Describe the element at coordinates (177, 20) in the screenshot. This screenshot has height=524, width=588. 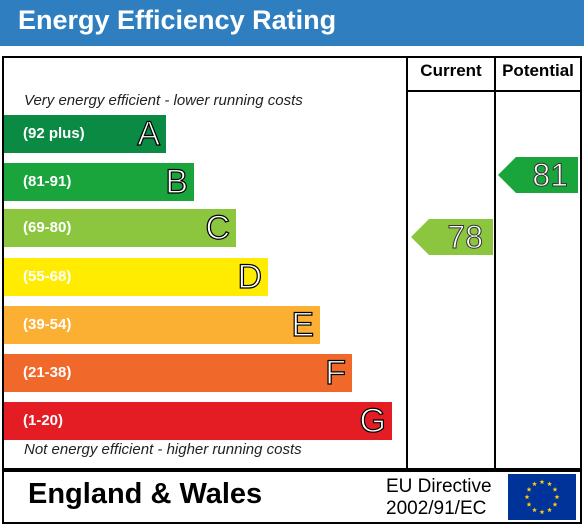
I see `page-title: Energy Efficiency Rating` at that location.